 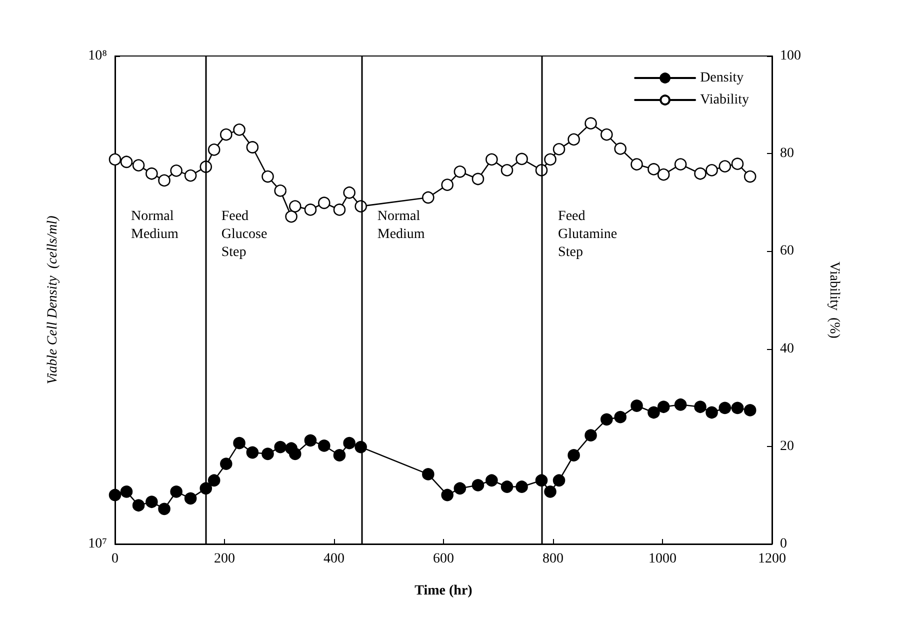 What do you see at coordinates (787, 446) in the screenshot?
I see `y2-tick-label: 20` at bounding box center [787, 446].